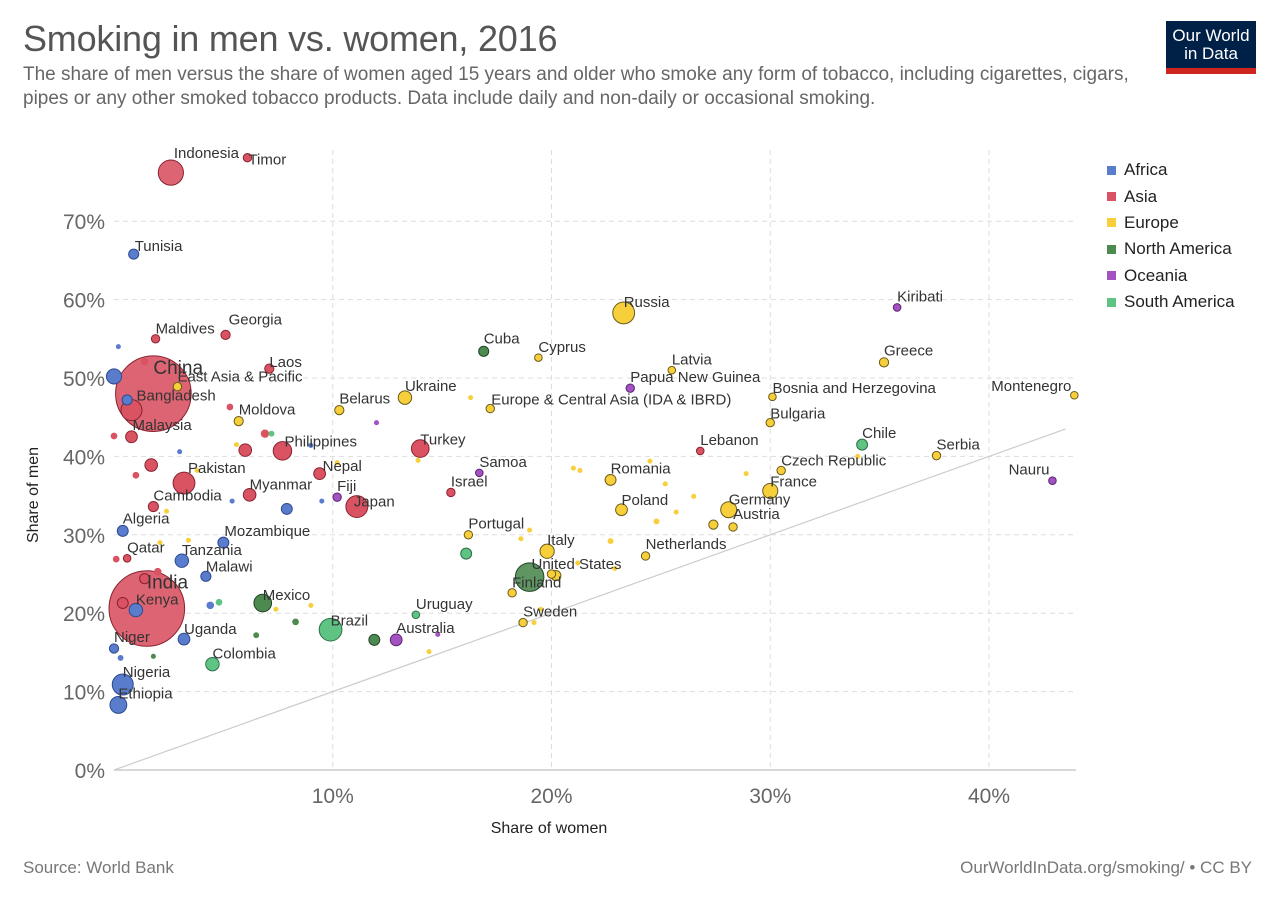 The image size is (1280, 903). I want to click on legend-item-south-america: South America, so click(1171, 302).